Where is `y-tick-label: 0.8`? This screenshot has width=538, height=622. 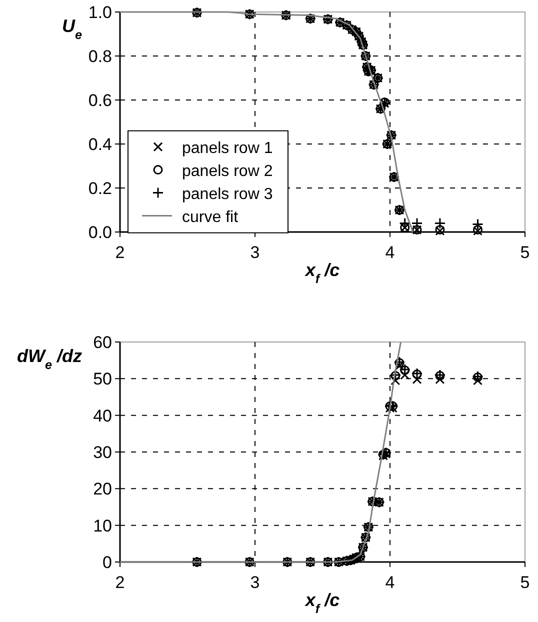
y-tick-label: 0.8 is located at coordinates (100, 56).